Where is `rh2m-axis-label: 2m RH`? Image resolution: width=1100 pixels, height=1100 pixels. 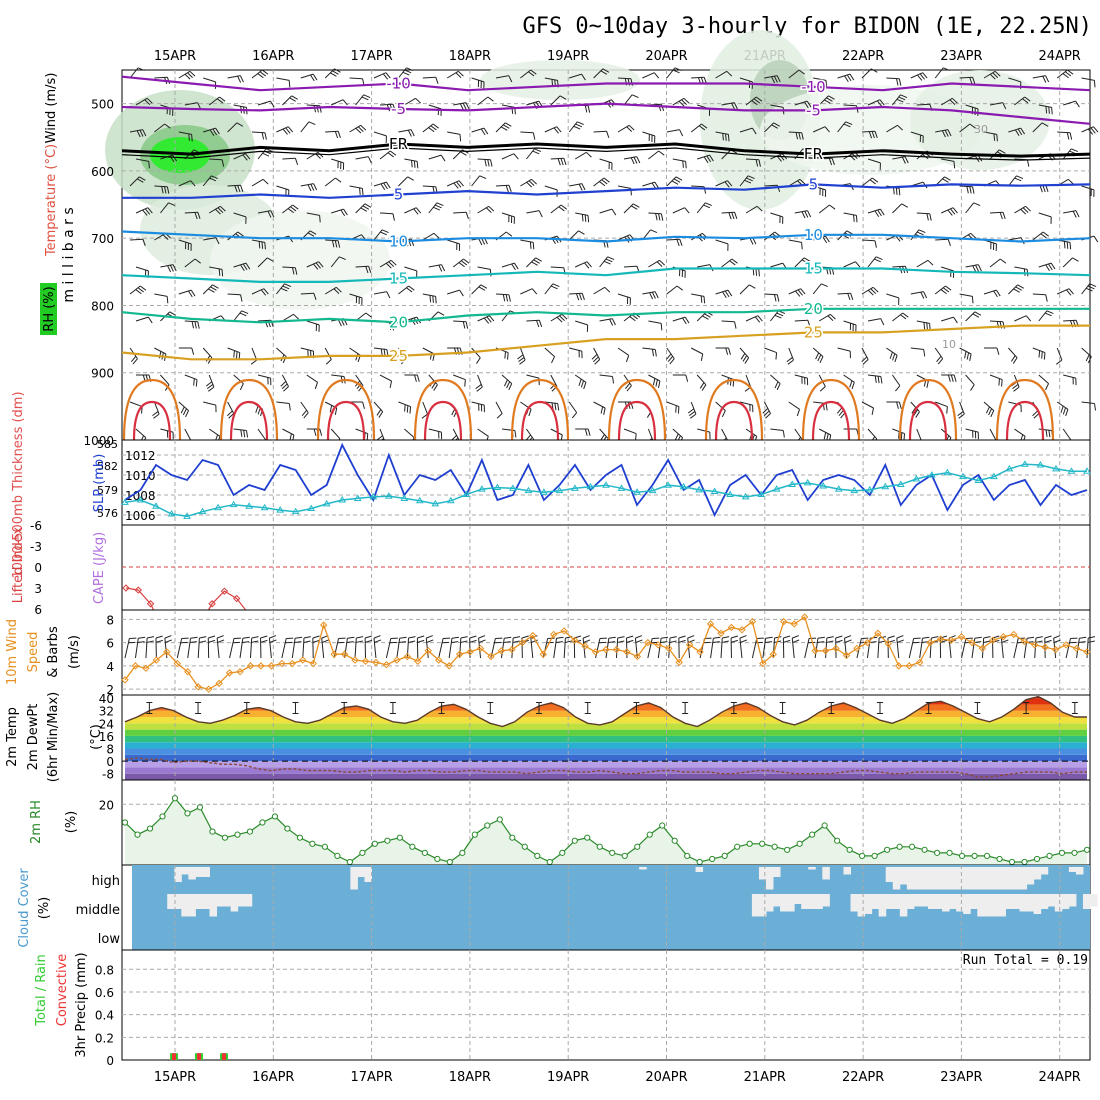
rh2m-axis-label: 2m RH is located at coordinates (36, 822).